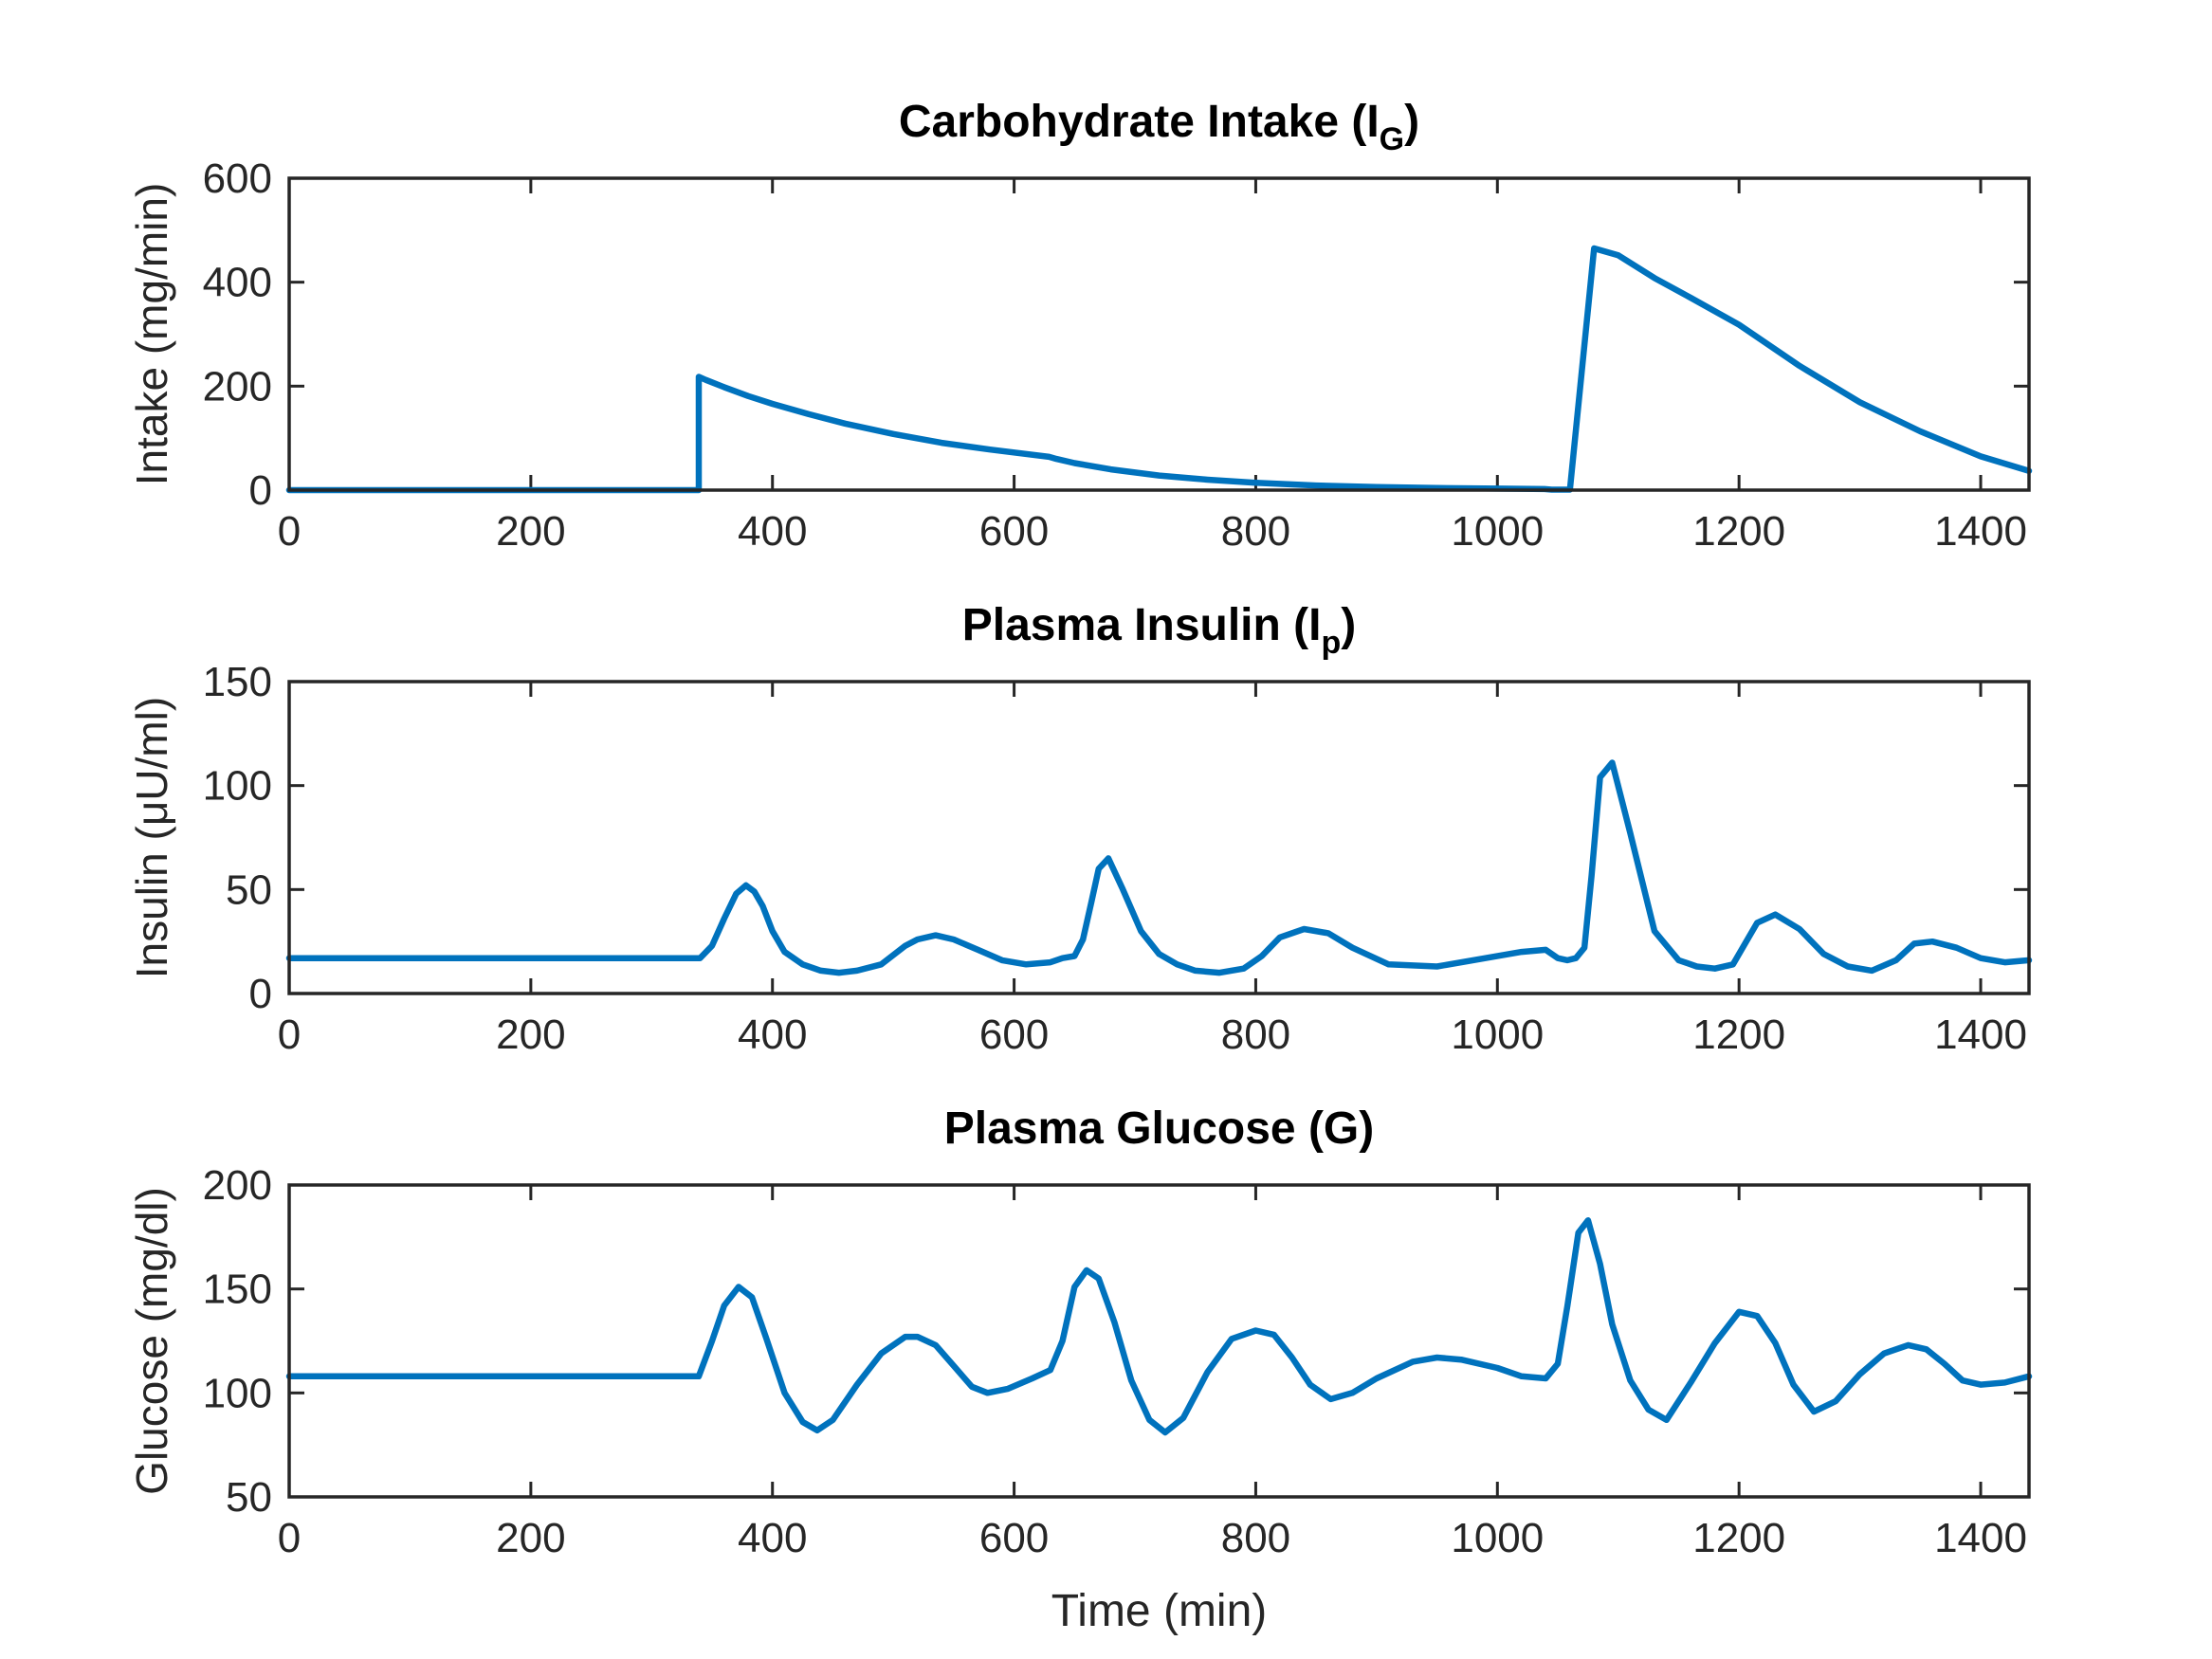 Image resolution: width=2212 pixels, height=1659 pixels. I want to click on y-tick-label: 600, so click(237, 178).